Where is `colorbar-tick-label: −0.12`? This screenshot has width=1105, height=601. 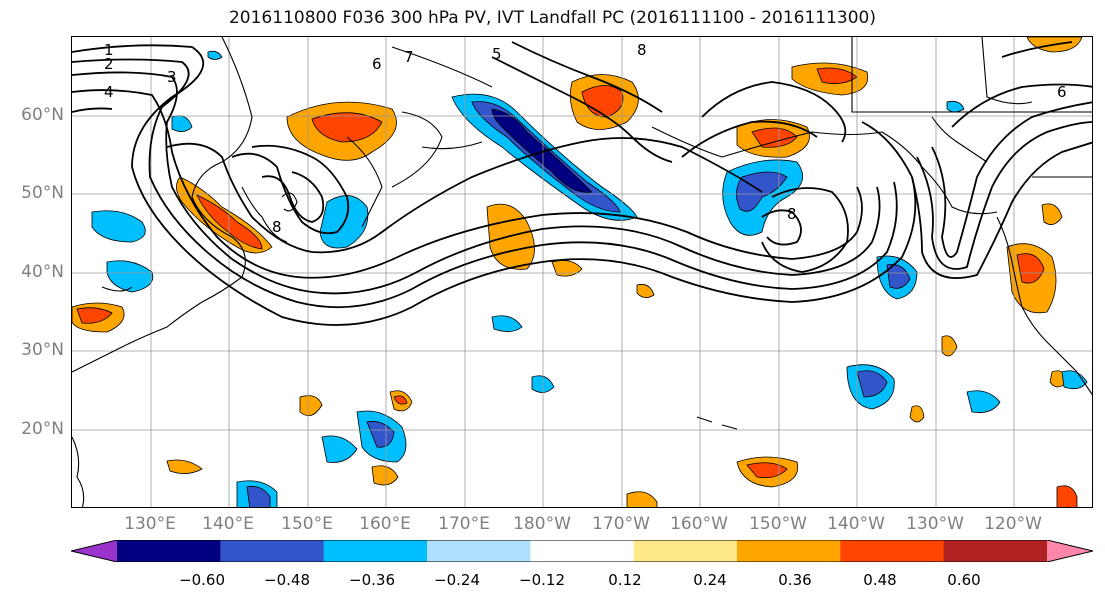 colorbar-tick-label: −0.12 is located at coordinates (542, 580).